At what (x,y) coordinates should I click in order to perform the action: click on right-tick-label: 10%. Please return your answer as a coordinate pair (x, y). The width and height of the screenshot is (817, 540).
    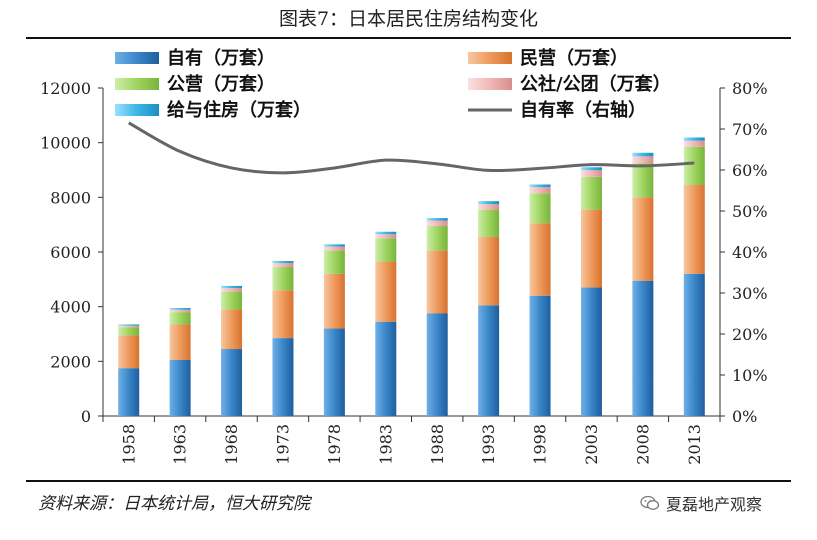
    Looking at the image, I should click on (750, 375).